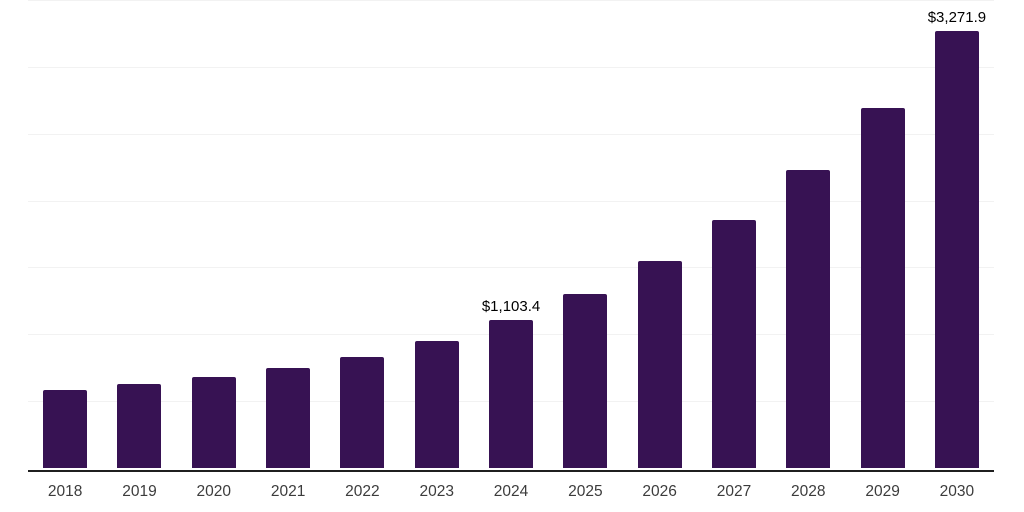 This screenshot has height=512, width=1024. What do you see at coordinates (214, 235) in the screenshot?
I see `bar-column-2020` at bounding box center [214, 235].